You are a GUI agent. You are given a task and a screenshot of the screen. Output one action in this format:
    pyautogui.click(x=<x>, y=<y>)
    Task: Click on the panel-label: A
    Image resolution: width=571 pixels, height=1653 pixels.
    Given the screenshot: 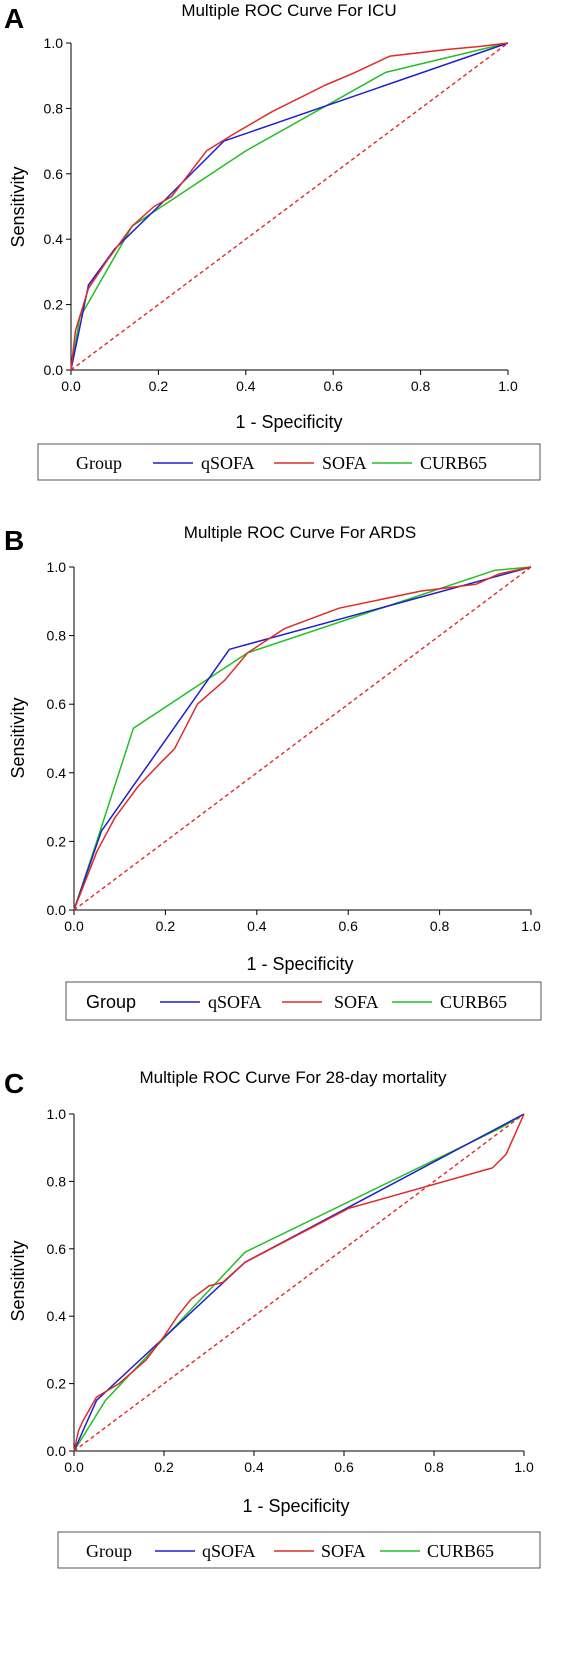 What is the action you would take?
    pyautogui.click(x=14, y=18)
    